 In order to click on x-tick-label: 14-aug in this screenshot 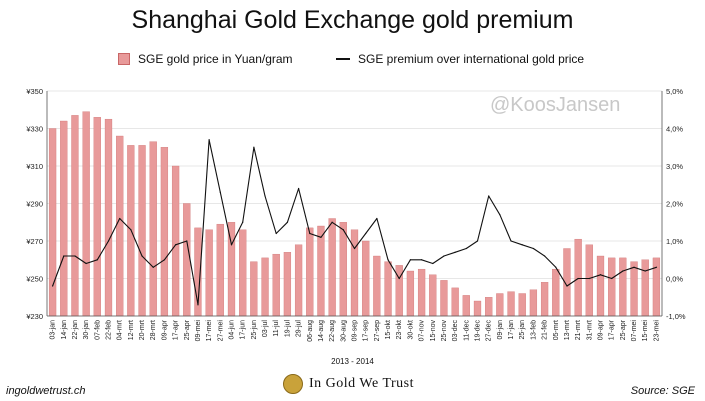, I will do `click(321, 331)`.